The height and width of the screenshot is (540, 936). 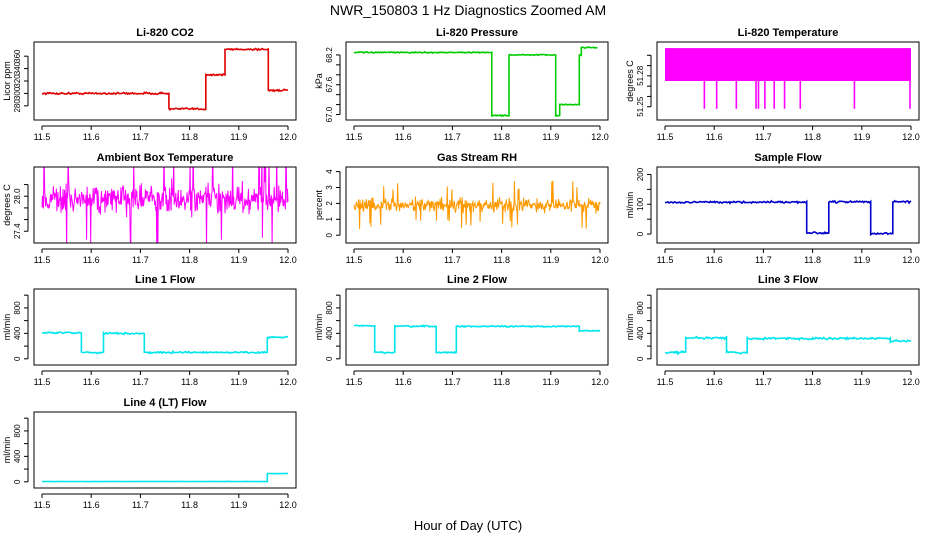 I want to click on y-axis: 51.25 51.28, so click(x=644, y=85).